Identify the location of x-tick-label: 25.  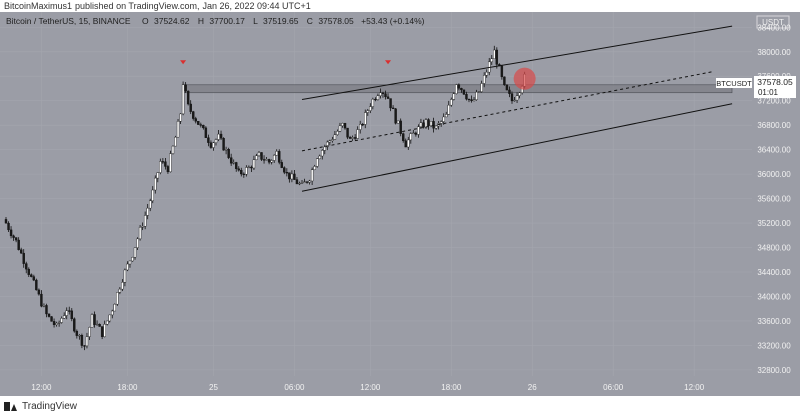
(213, 387).